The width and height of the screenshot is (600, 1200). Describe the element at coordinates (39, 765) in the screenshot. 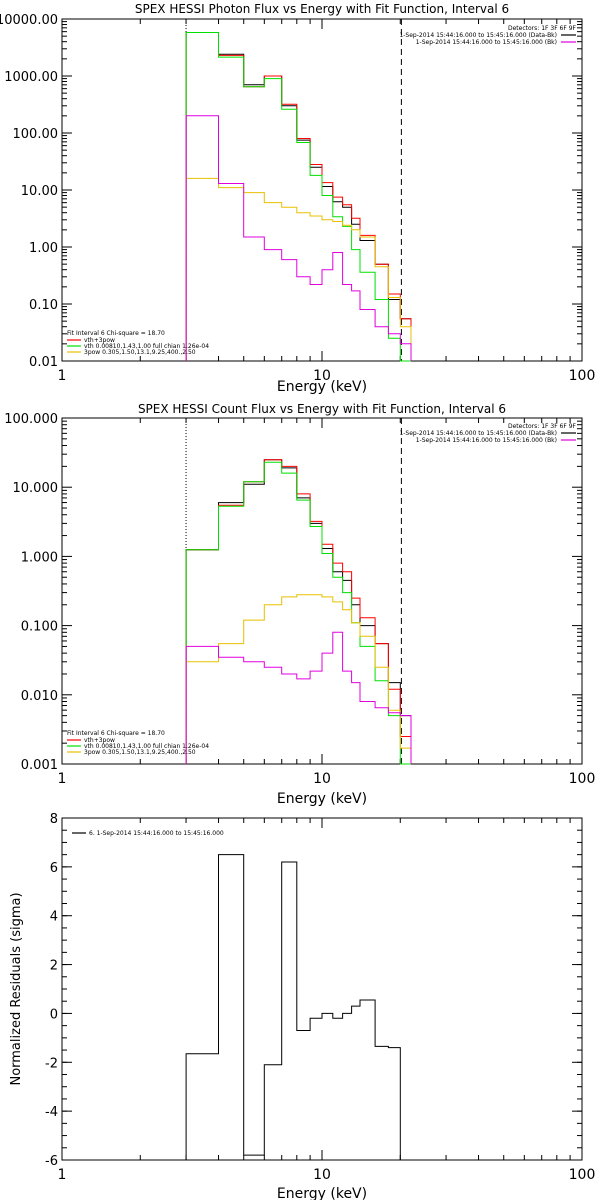

I see `count-flux-y-tick-label: 0.001` at that location.